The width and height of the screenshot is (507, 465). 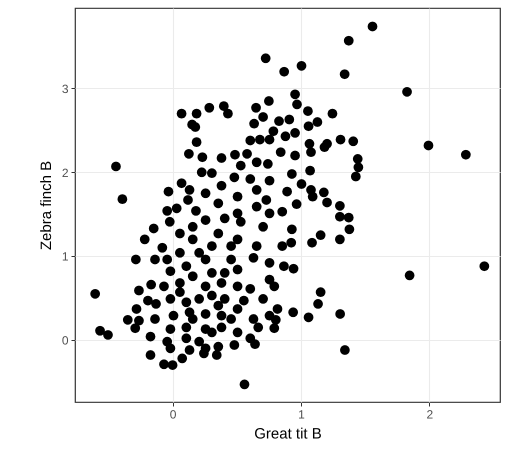 What do you see at coordinates (65, 257) in the screenshot?
I see `y-tick-label: 1` at bounding box center [65, 257].